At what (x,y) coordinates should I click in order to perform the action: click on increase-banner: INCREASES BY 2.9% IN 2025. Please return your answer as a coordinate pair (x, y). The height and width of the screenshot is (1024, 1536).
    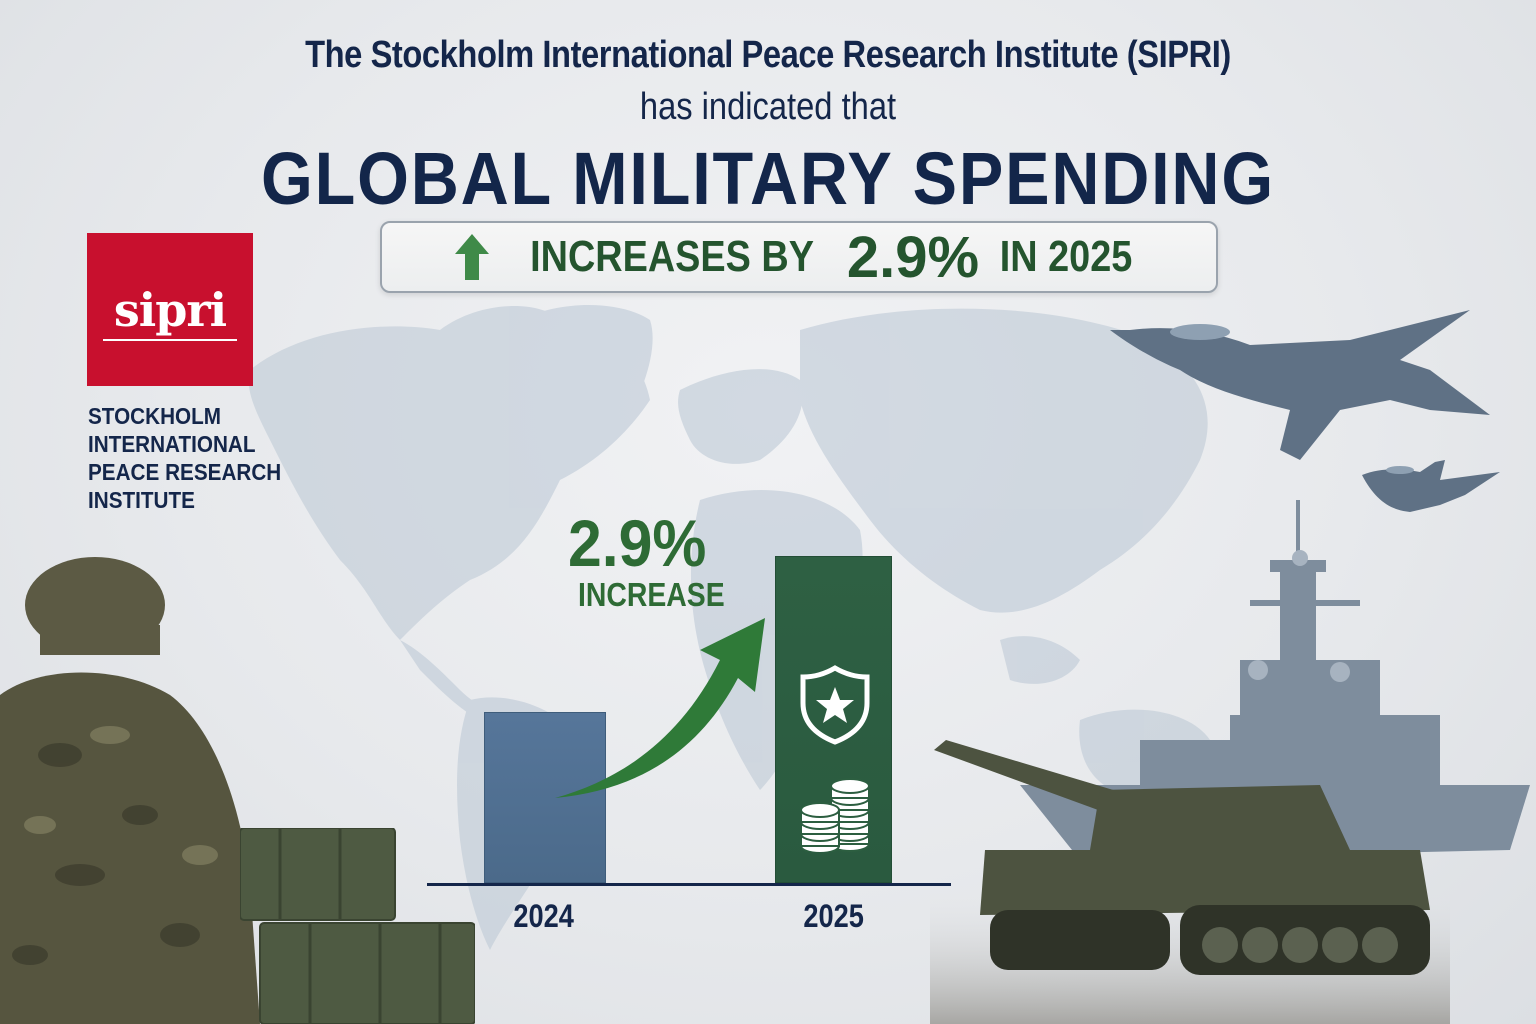
    Looking at the image, I should click on (799, 257).